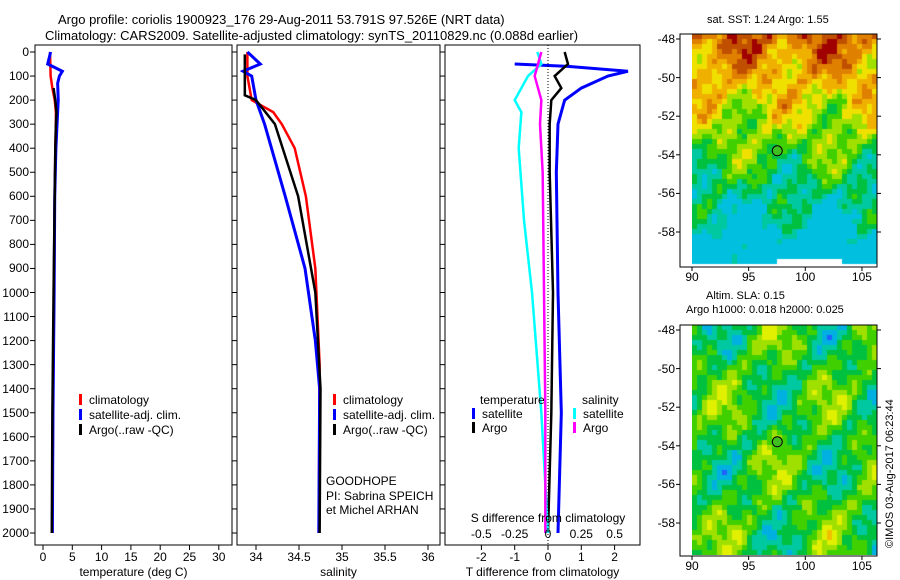  What do you see at coordinates (481, 534) in the screenshot?
I see `x2-tick-label: -0.5` at bounding box center [481, 534].